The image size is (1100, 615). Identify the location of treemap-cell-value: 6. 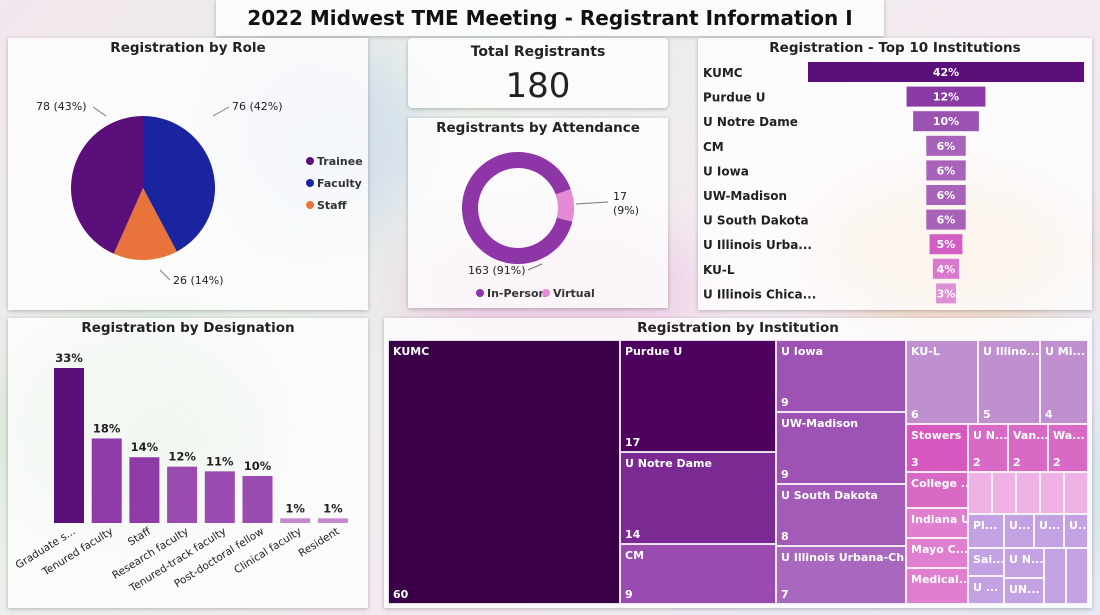
(915, 414).